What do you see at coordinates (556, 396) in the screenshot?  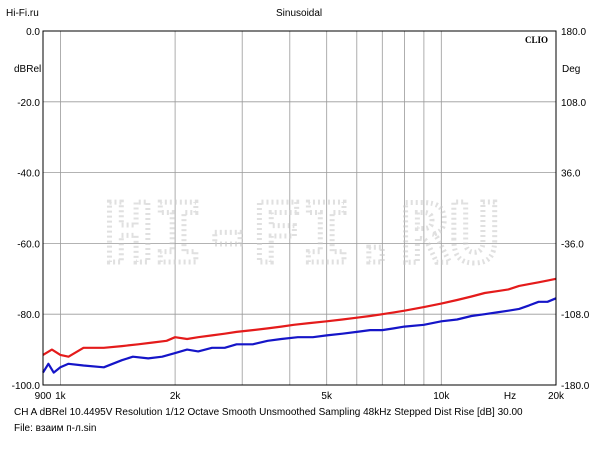 I see `x-tick-label: 20k` at bounding box center [556, 396].